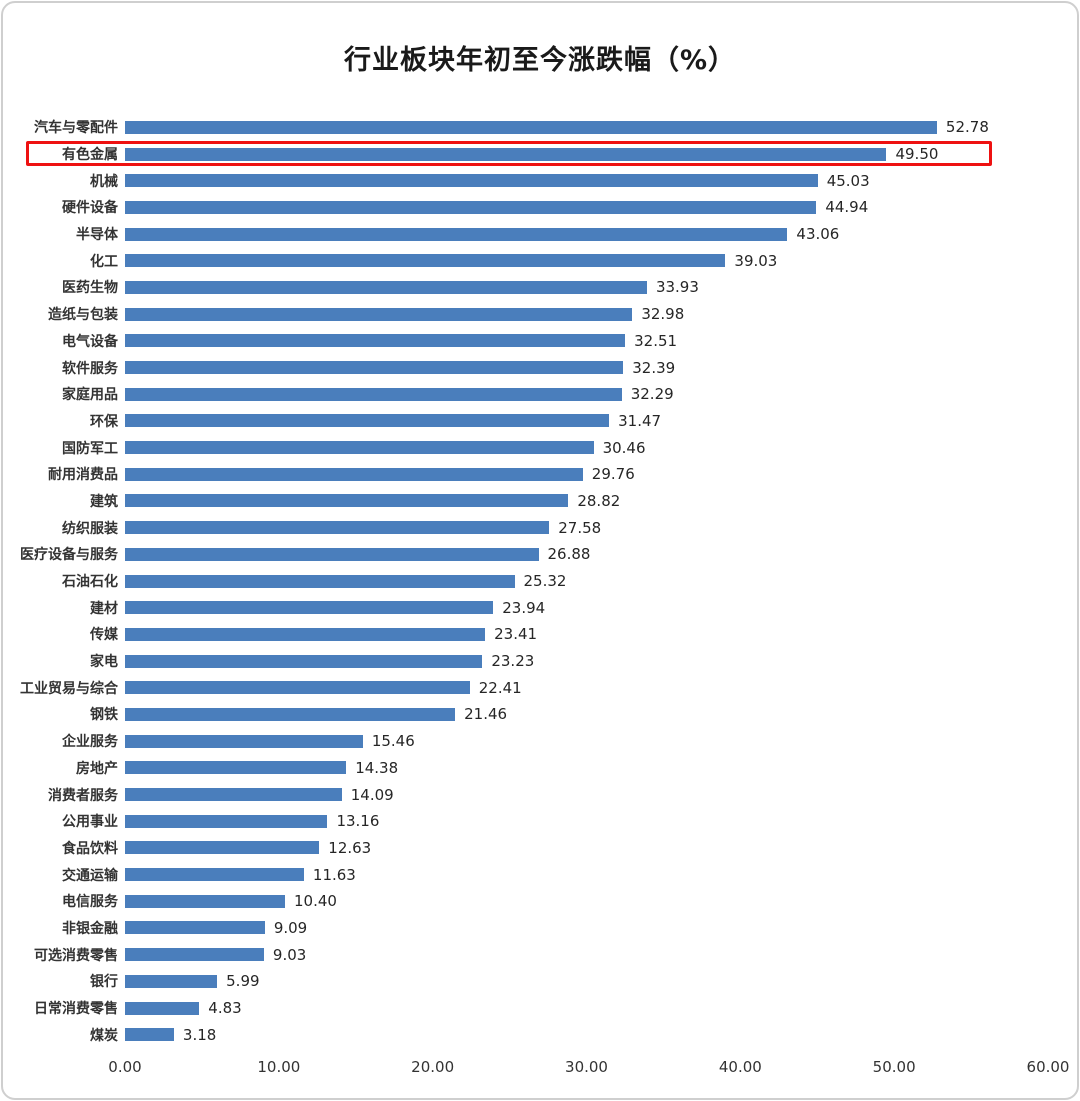  I want to click on bar-row: 交通运输 11.63, so click(540, 874).